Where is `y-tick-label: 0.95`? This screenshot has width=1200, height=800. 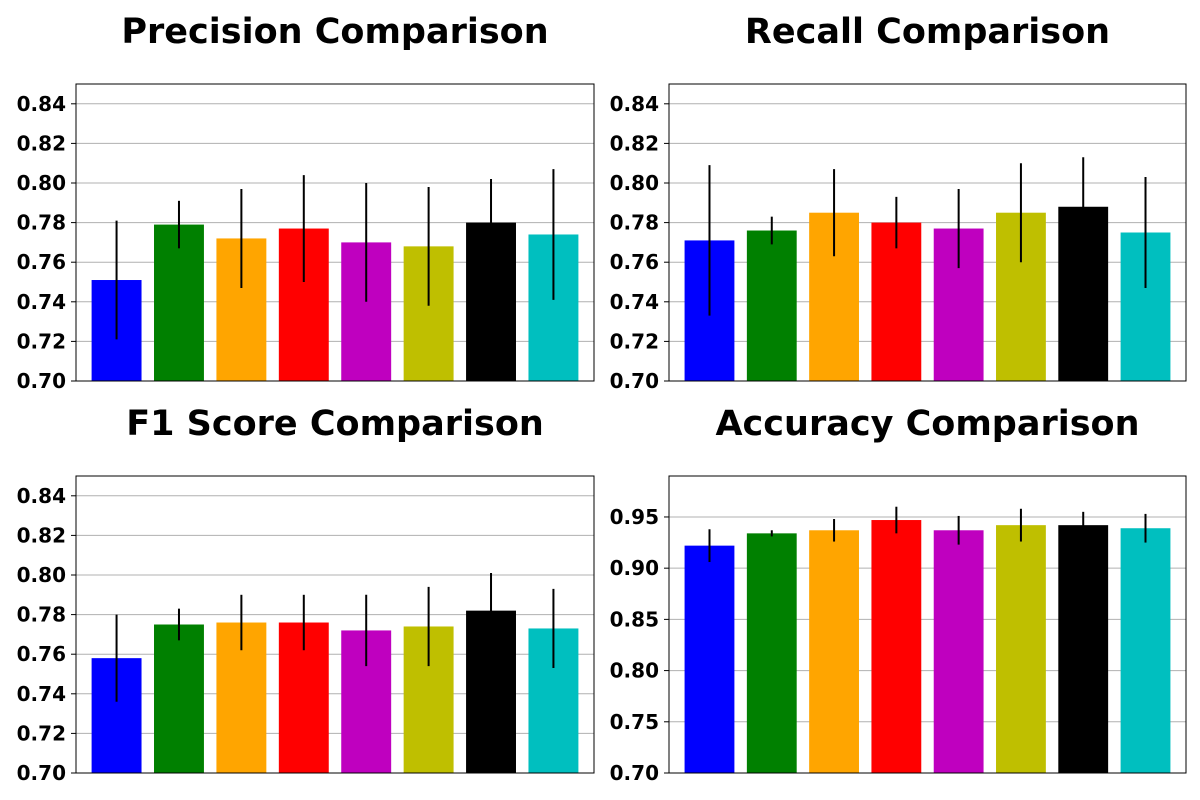 y-tick-label: 0.95 is located at coordinates (634, 517).